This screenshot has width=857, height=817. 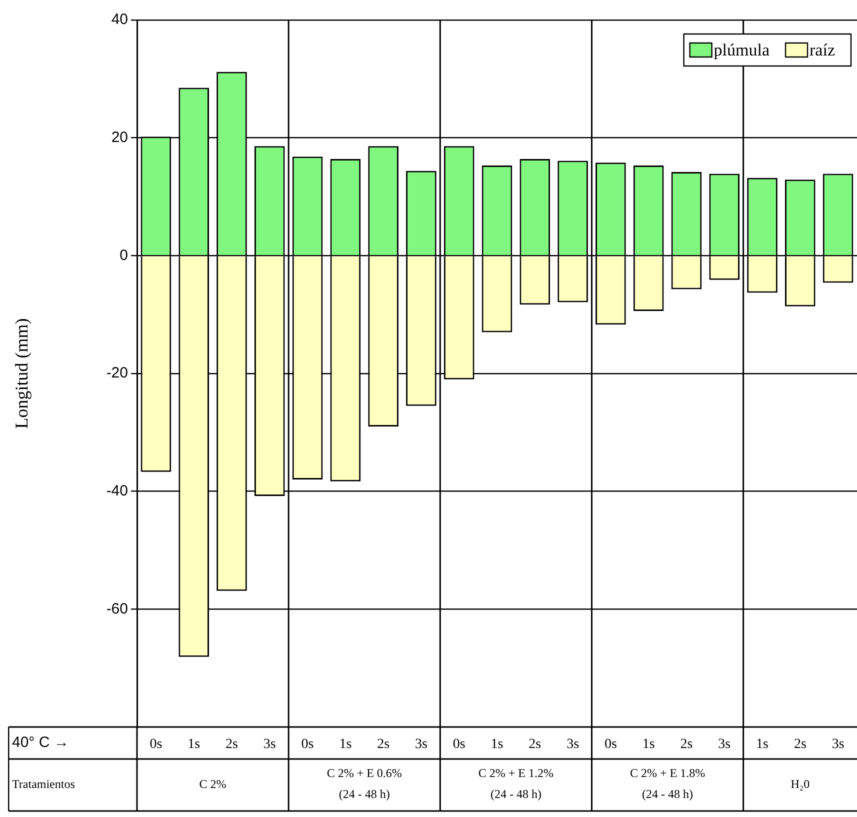 What do you see at coordinates (823, 50) in the screenshot?
I see `legend-label: raíz` at bounding box center [823, 50].